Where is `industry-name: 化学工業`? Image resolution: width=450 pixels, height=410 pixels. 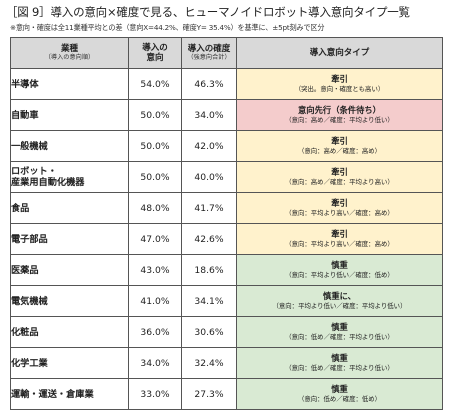
industry-name: 化学工業 is located at coordinates (29, 363).